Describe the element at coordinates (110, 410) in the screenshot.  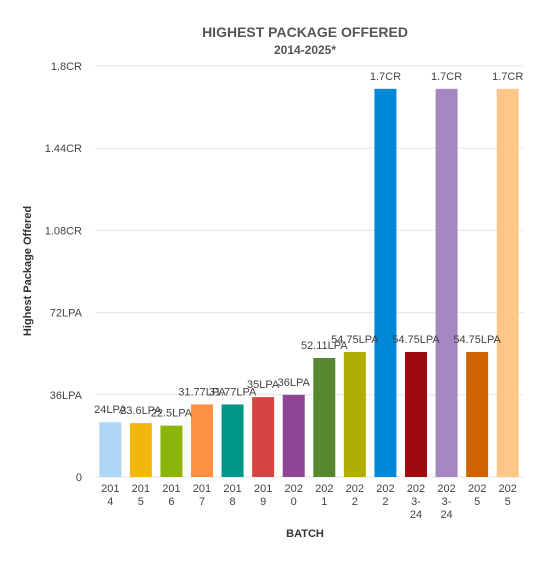
I see `data-label: 24LPA` at that location.